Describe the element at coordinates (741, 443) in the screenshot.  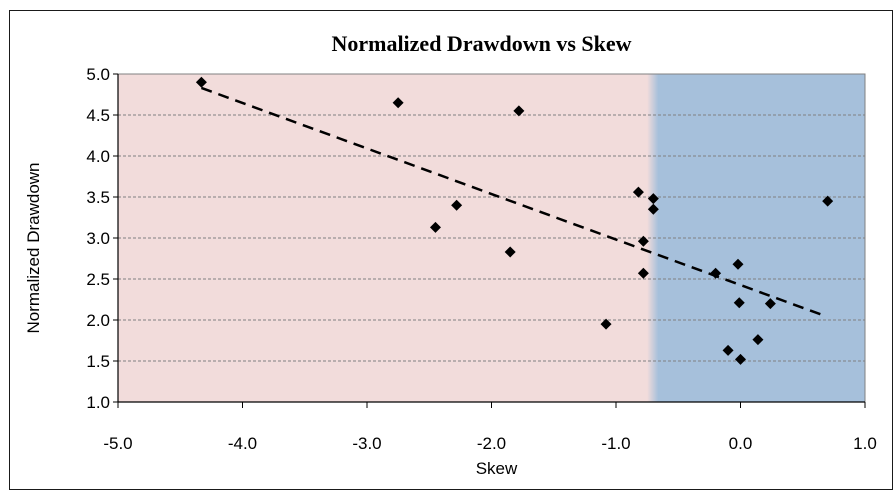
I see `x-tick-label: 0.0` at that location.